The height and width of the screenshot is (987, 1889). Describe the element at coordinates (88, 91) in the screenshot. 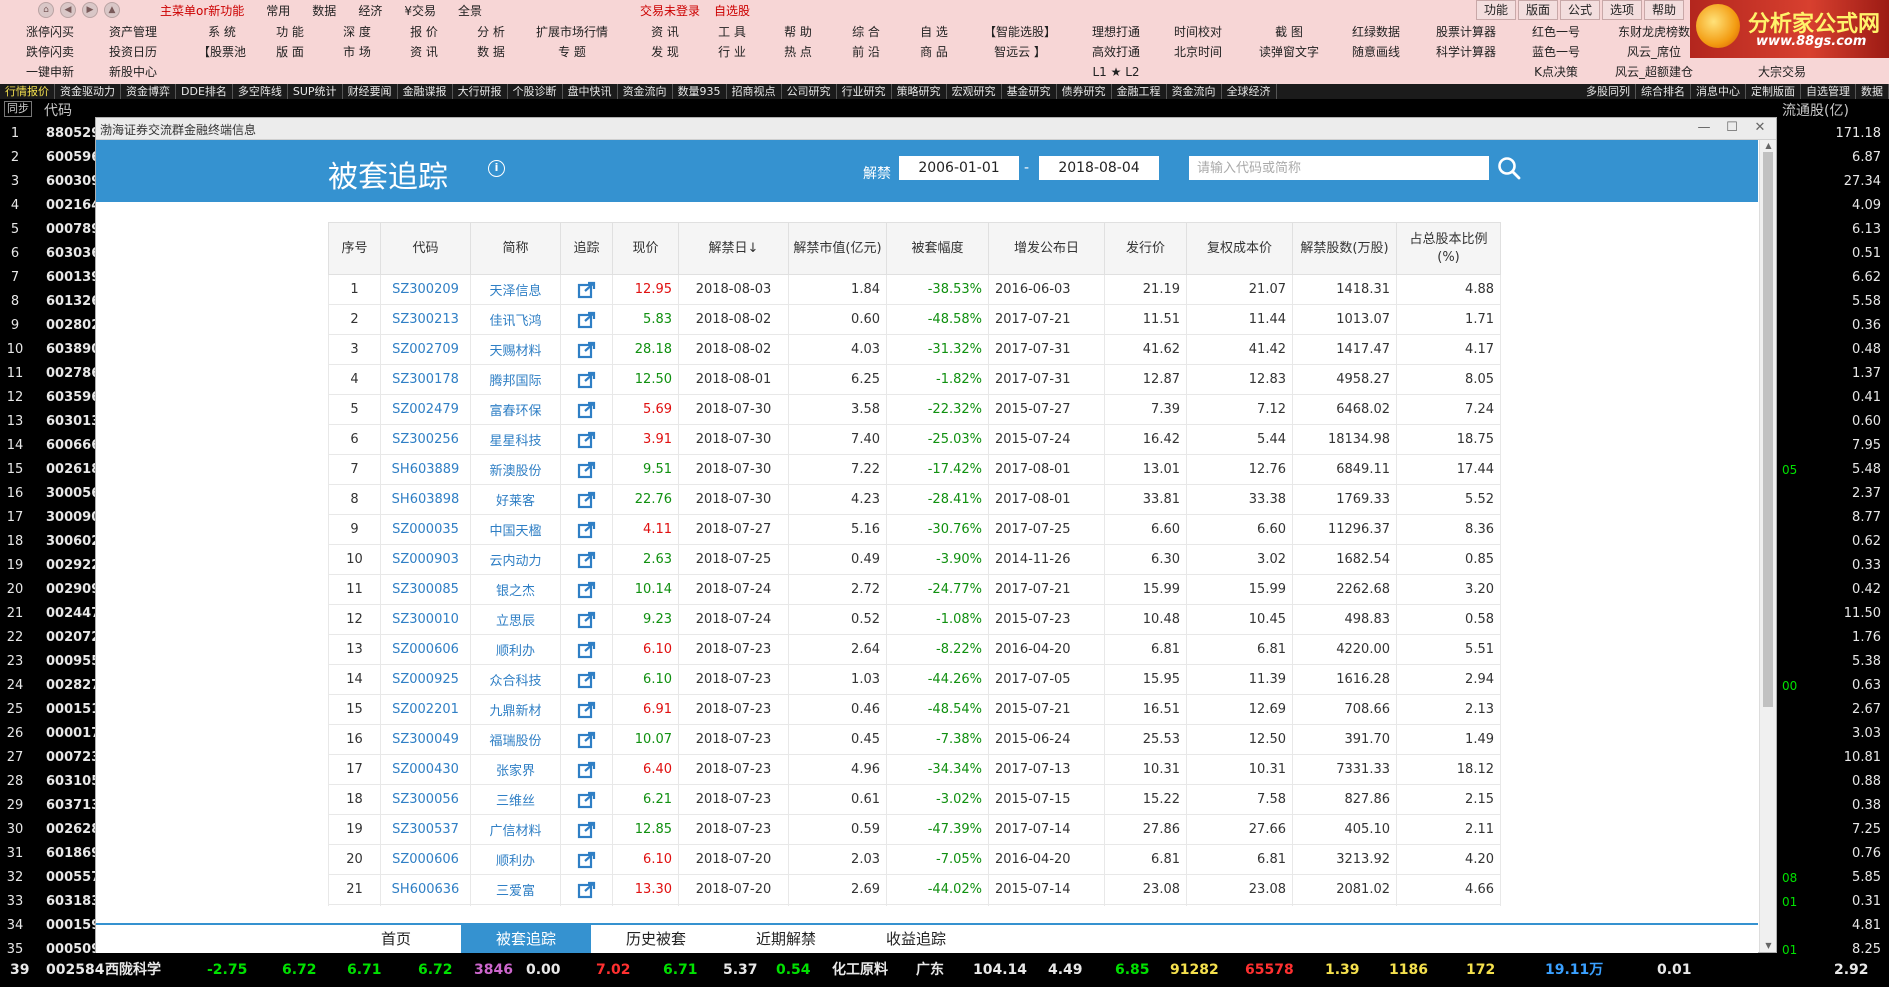

I see `tab-item: 资金驱动力` at that location.